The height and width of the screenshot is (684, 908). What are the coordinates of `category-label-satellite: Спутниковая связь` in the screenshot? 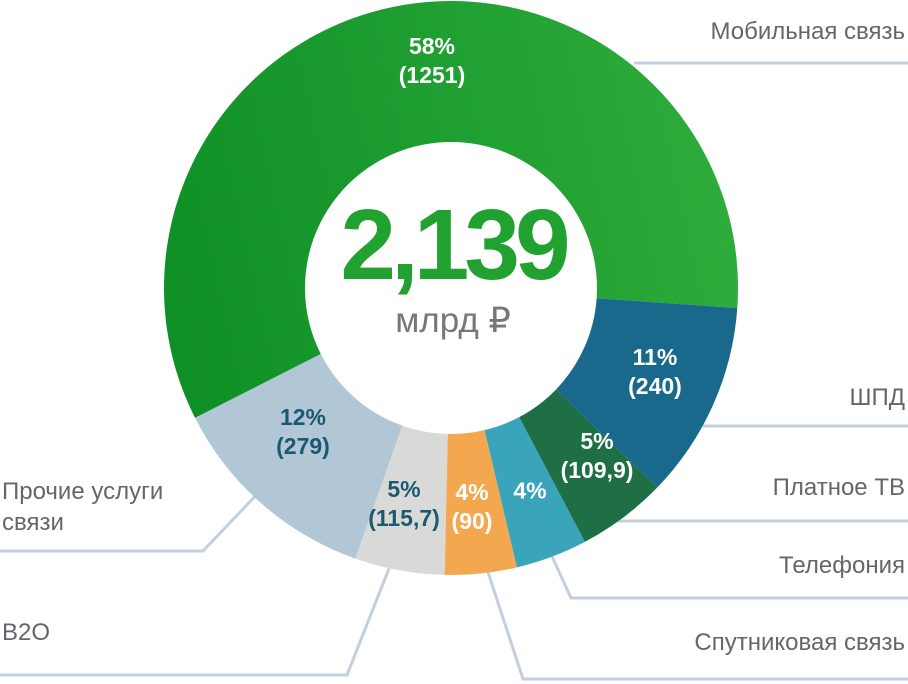 It's located at (799, 642).